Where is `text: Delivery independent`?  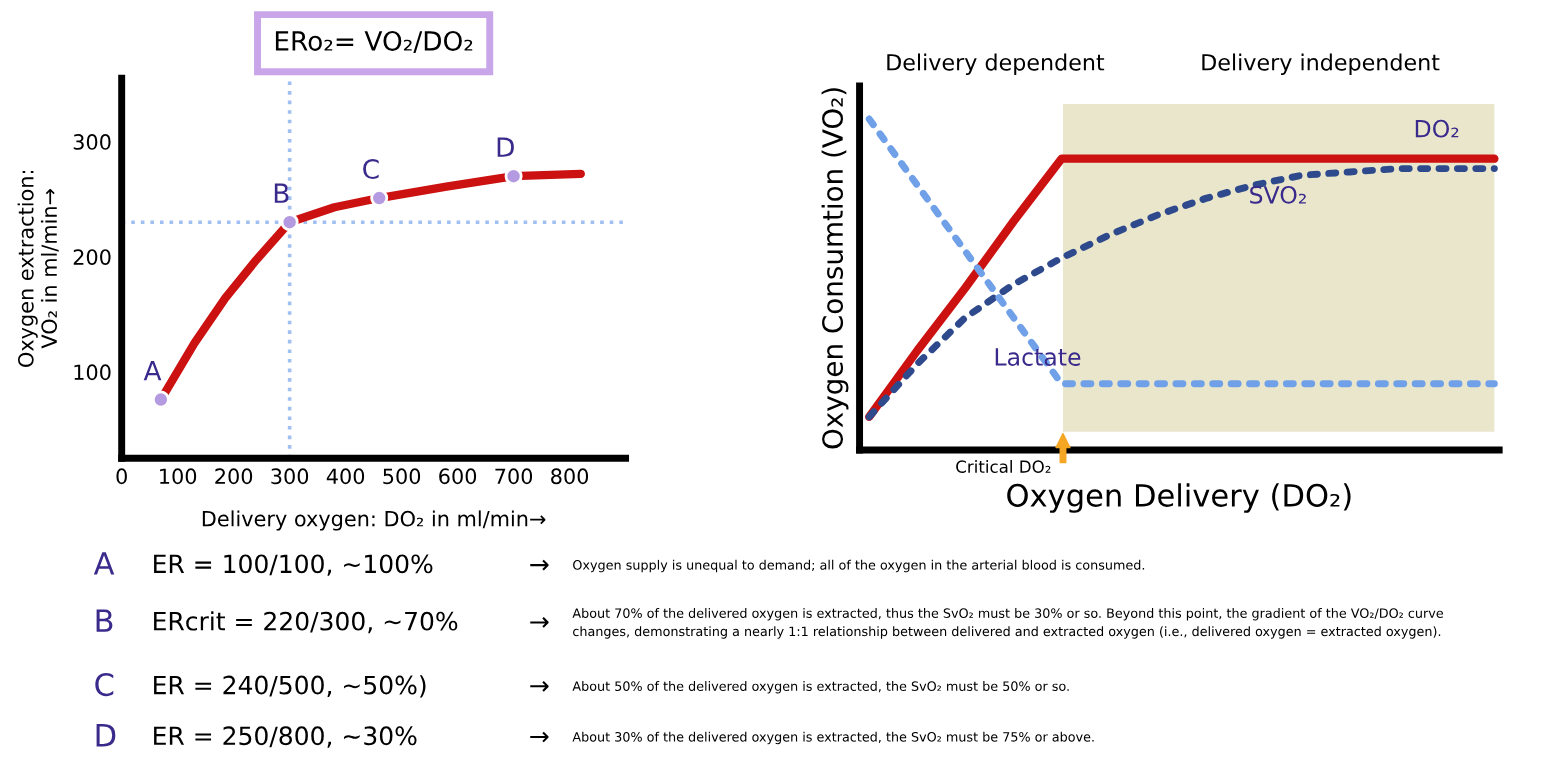 text: Delivery independent is located at coordinates (1321, 64).